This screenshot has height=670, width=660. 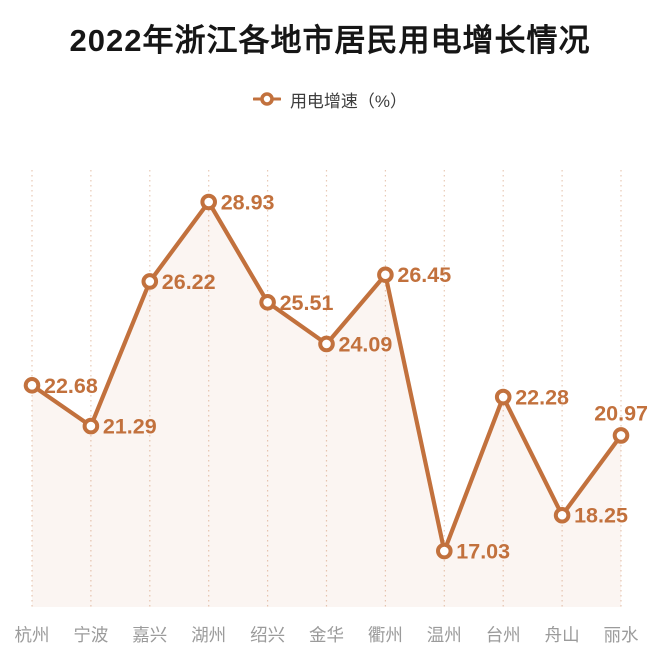 I want to click on x-axis-label: 杭州, so click(x=32, y=635).